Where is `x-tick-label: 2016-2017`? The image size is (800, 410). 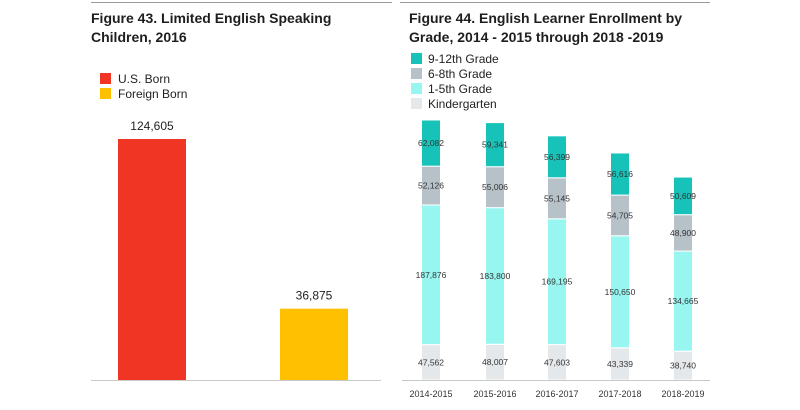
x-tick-label: 2016-2017 is located at coordinates (556, 394).